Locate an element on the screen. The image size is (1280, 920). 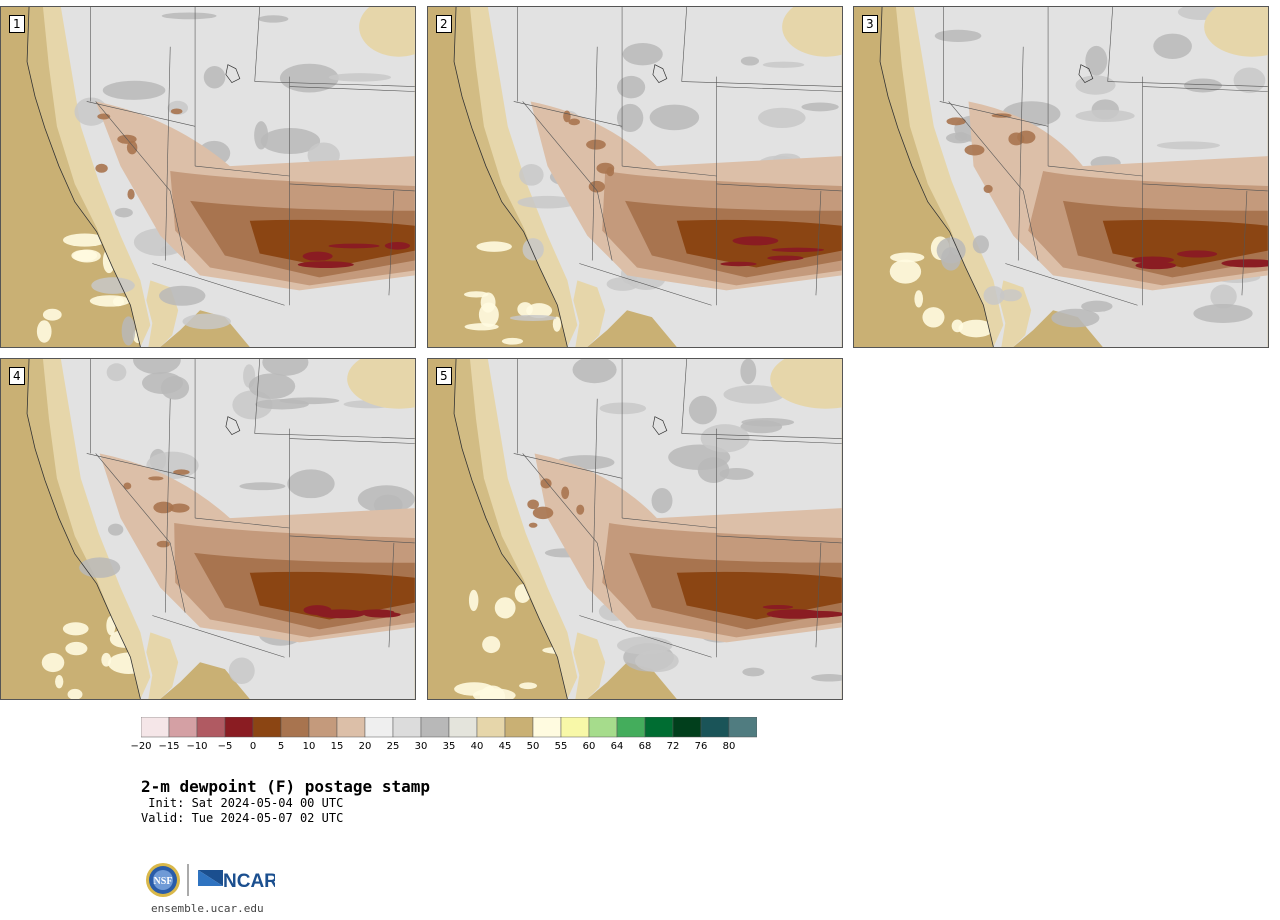
colorbar-tick-label: 50 is located at coordinates (533, 746).